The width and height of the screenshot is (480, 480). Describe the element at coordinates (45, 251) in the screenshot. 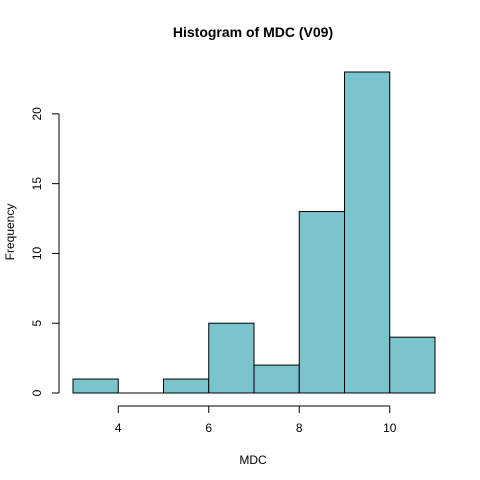

I see `y-axis: 0 5 10 15 20` at that location.